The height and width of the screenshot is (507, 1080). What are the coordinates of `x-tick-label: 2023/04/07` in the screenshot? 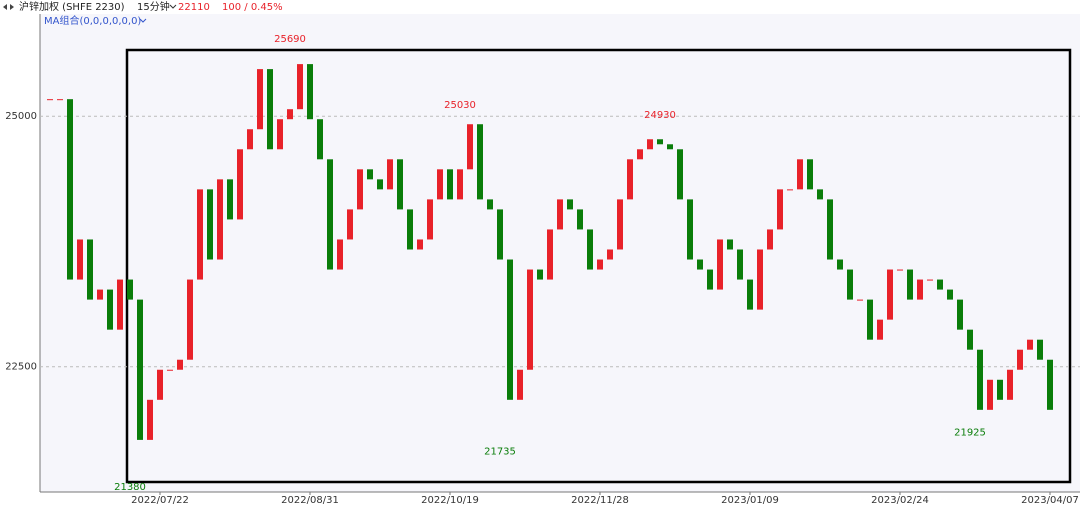 It's located at (1050, 500).